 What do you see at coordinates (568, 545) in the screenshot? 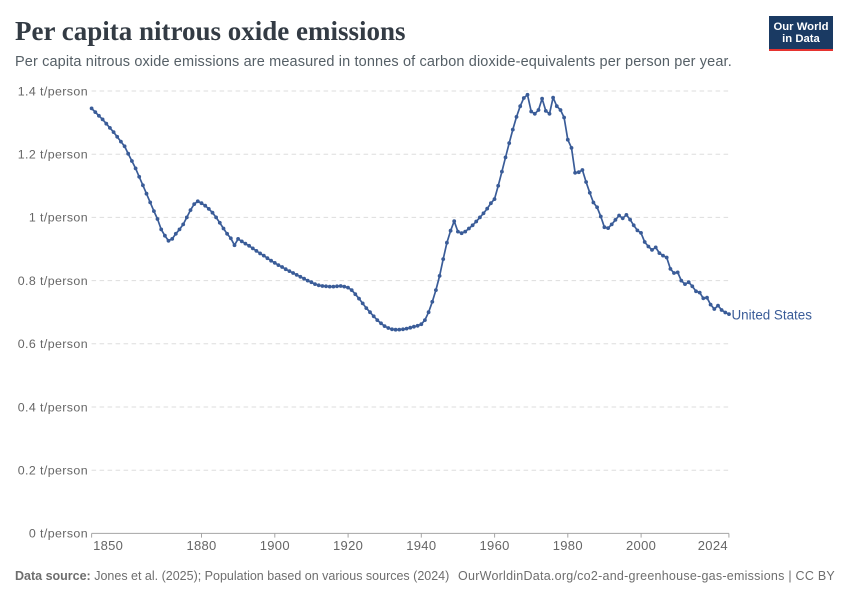
I see `svg-text: 1980` at bounding box center [568, 545].